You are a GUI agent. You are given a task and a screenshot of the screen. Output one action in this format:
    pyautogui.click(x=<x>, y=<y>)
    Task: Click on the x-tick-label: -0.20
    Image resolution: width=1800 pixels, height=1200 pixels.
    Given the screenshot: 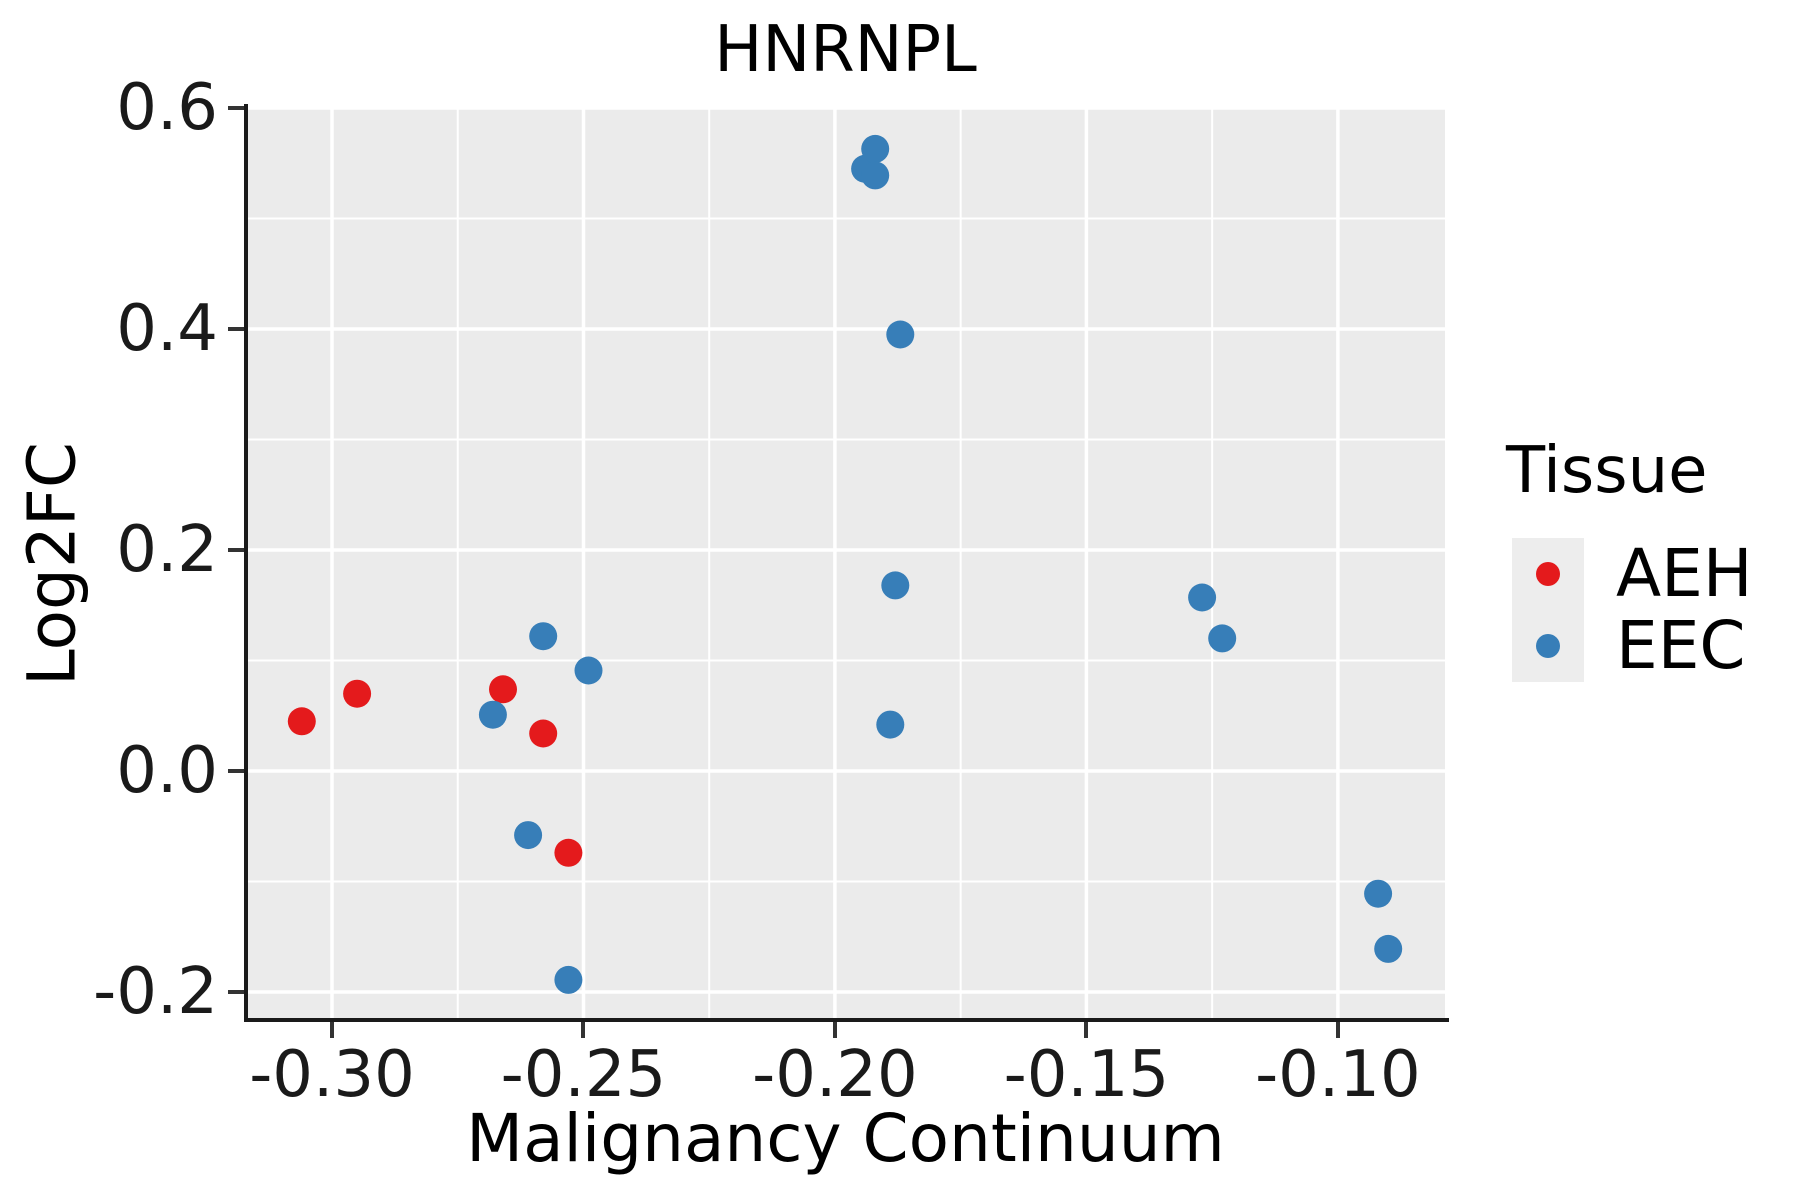 What is the action you would take?
    pyautogui.click(x=835, y=1075)
    